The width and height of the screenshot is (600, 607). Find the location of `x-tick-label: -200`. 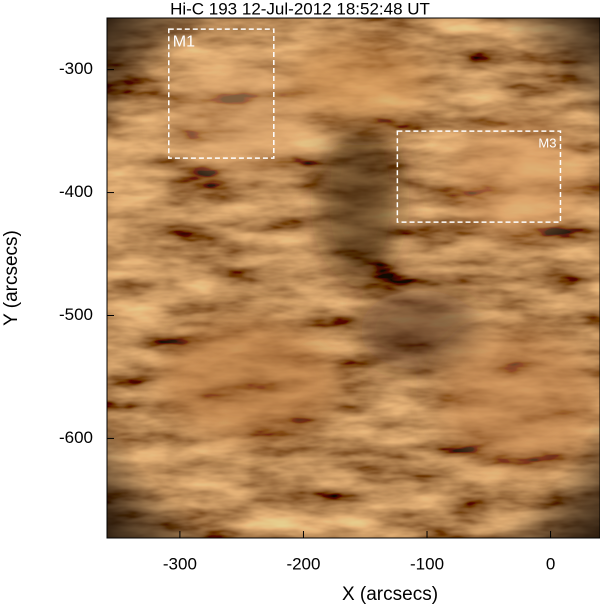

x-tick-label: -200 is located at coordinates (303, 563).